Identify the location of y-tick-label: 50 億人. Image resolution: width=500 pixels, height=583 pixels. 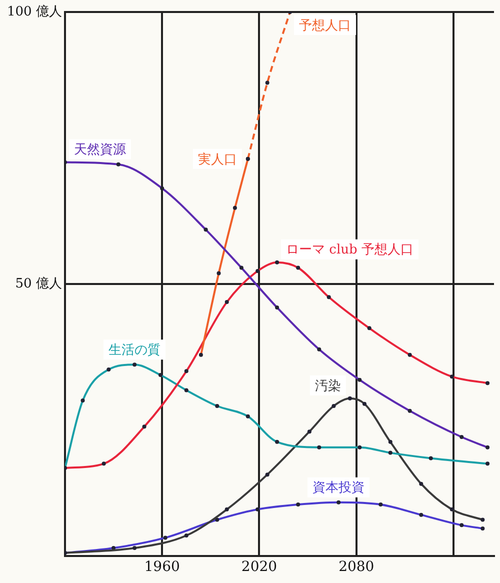
(38, 284).